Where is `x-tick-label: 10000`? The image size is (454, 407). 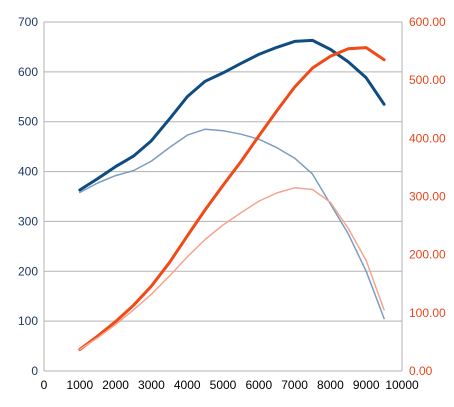
x-tick-label: 10000 is located at coordinates (402, 385).